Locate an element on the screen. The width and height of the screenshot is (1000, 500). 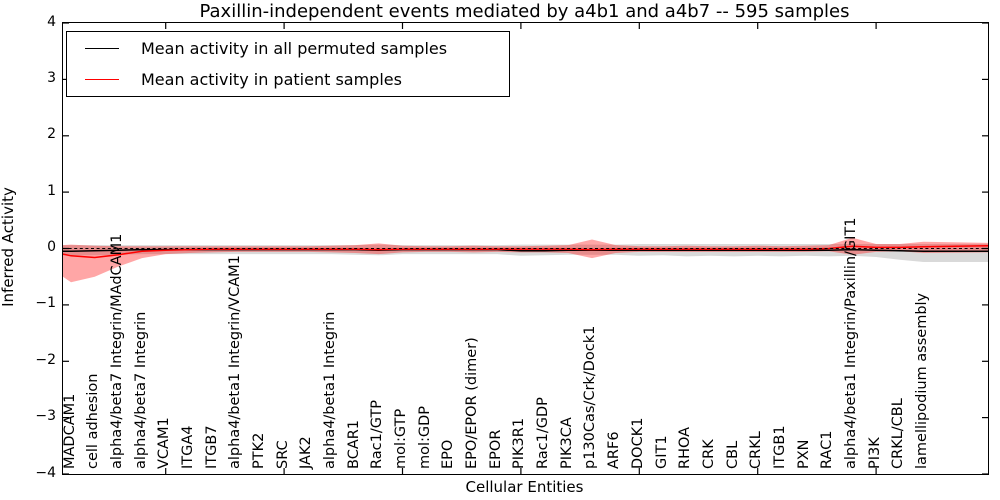
x-category-label: GIT1 is located at coordinates (661, 452).